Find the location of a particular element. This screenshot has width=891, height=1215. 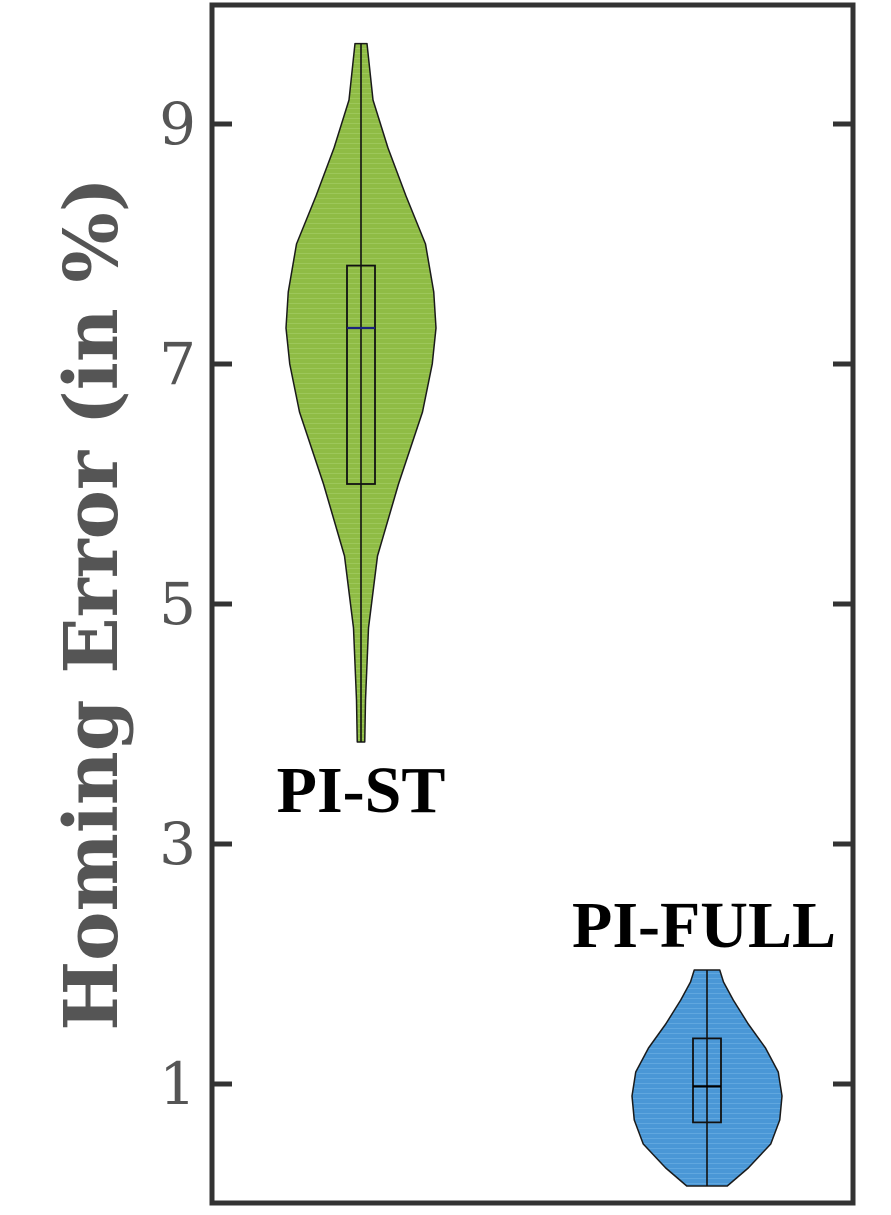

y-tick-label: 5 is located at coordinates (177, 604).